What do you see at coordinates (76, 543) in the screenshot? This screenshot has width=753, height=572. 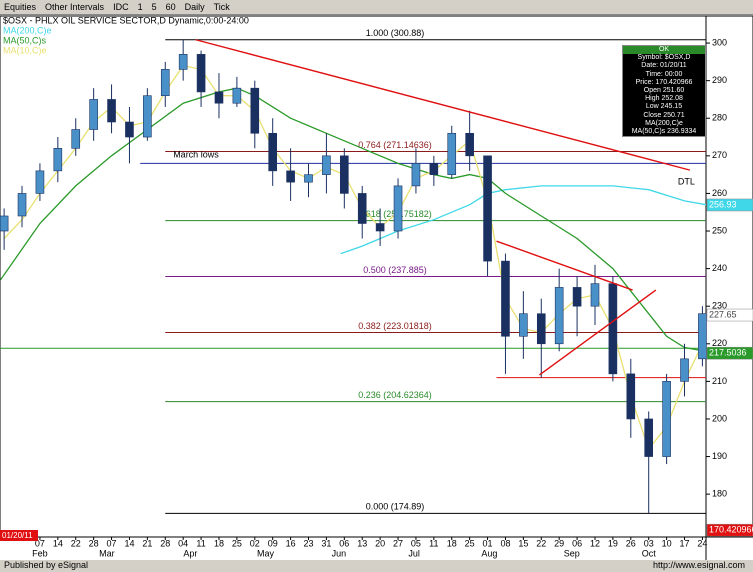 I see `x-tick-label: 22` at bounding box center [76, 543].